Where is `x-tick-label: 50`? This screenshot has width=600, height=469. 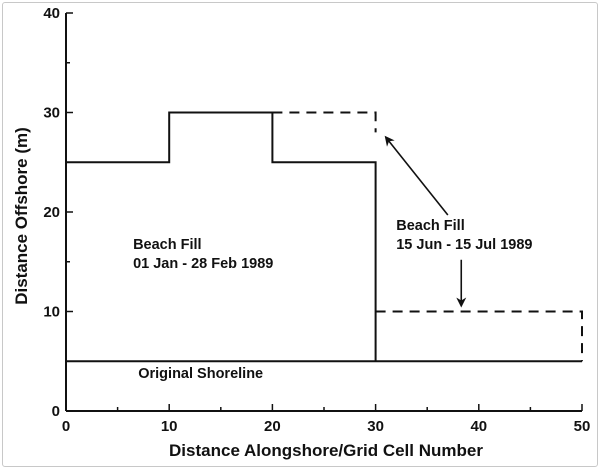
x-tick-label: 50 is located at coordinates (582, 426).